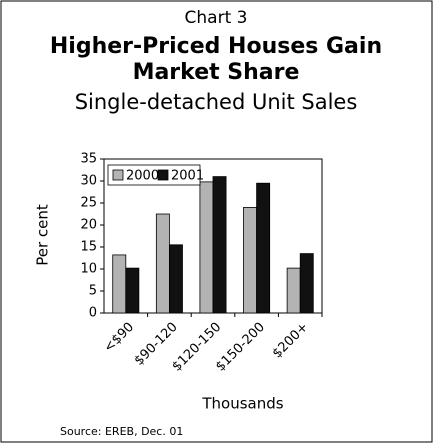  What do you see at coordinates (121, 431) in the screenshot?
I see `source: Source: EREB, Dec. 01` at bounding box center [121, 431].